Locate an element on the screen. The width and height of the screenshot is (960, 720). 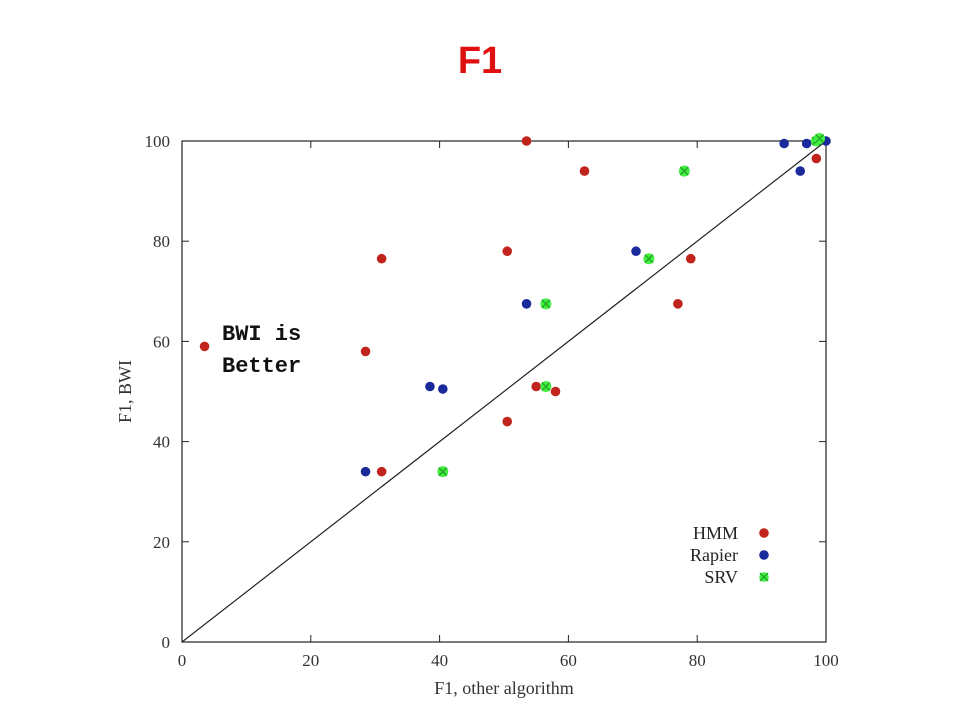
x-tick-label: 0 is located at coordinates (182, 660).